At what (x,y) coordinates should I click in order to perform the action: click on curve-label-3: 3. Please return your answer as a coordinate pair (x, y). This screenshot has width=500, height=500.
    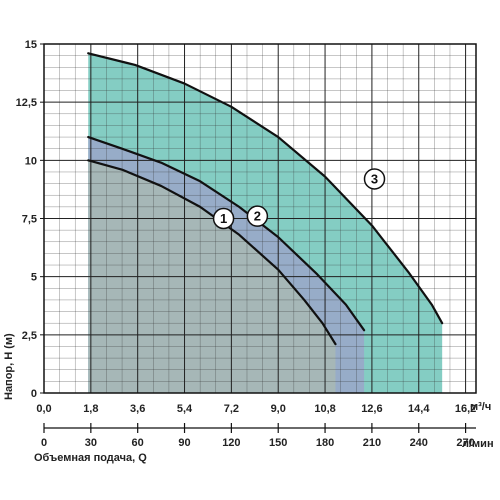
    Looking at the image, I should click on (374, 178).